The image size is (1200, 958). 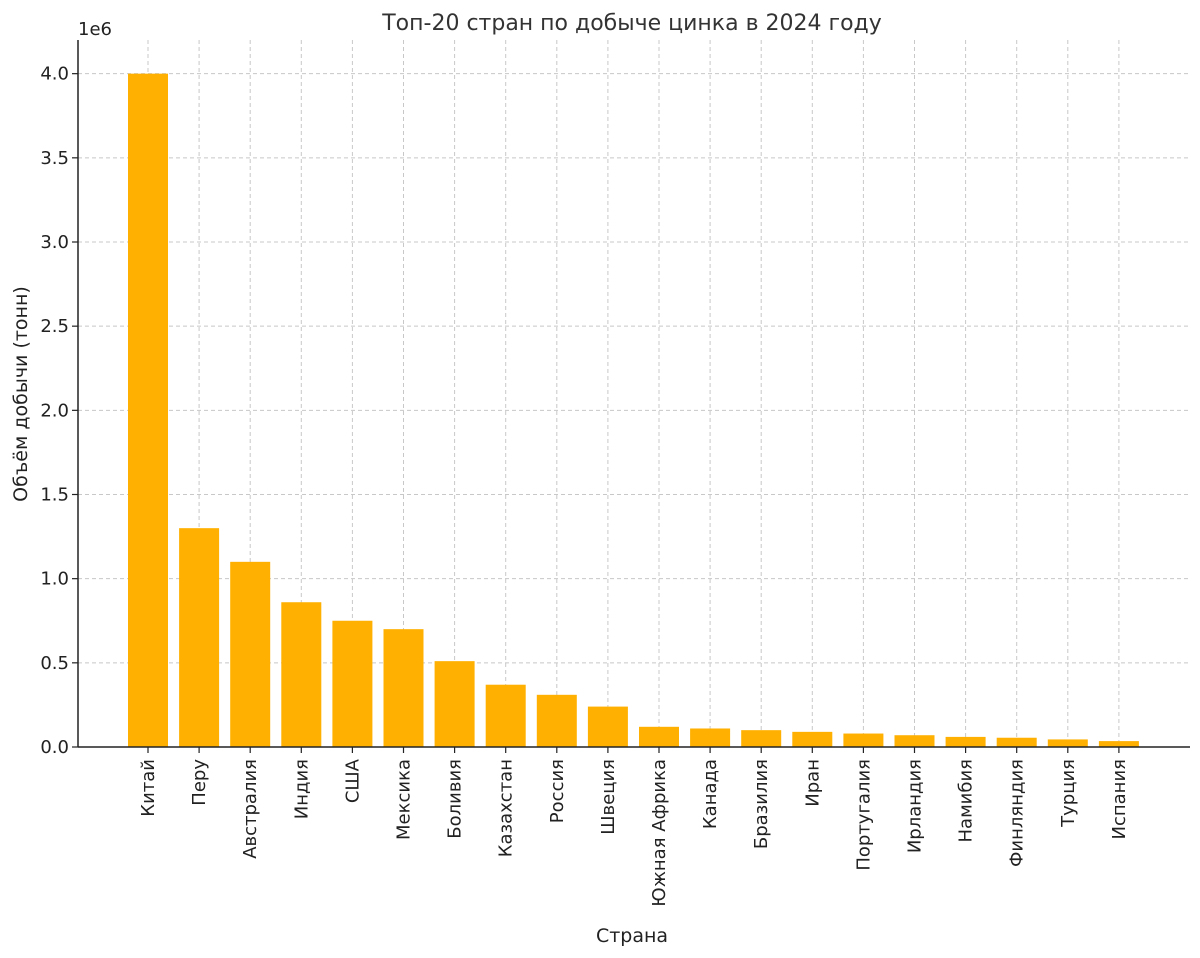 I want to click on x-tick-label: Ирландия, so click(x=915, y=806).